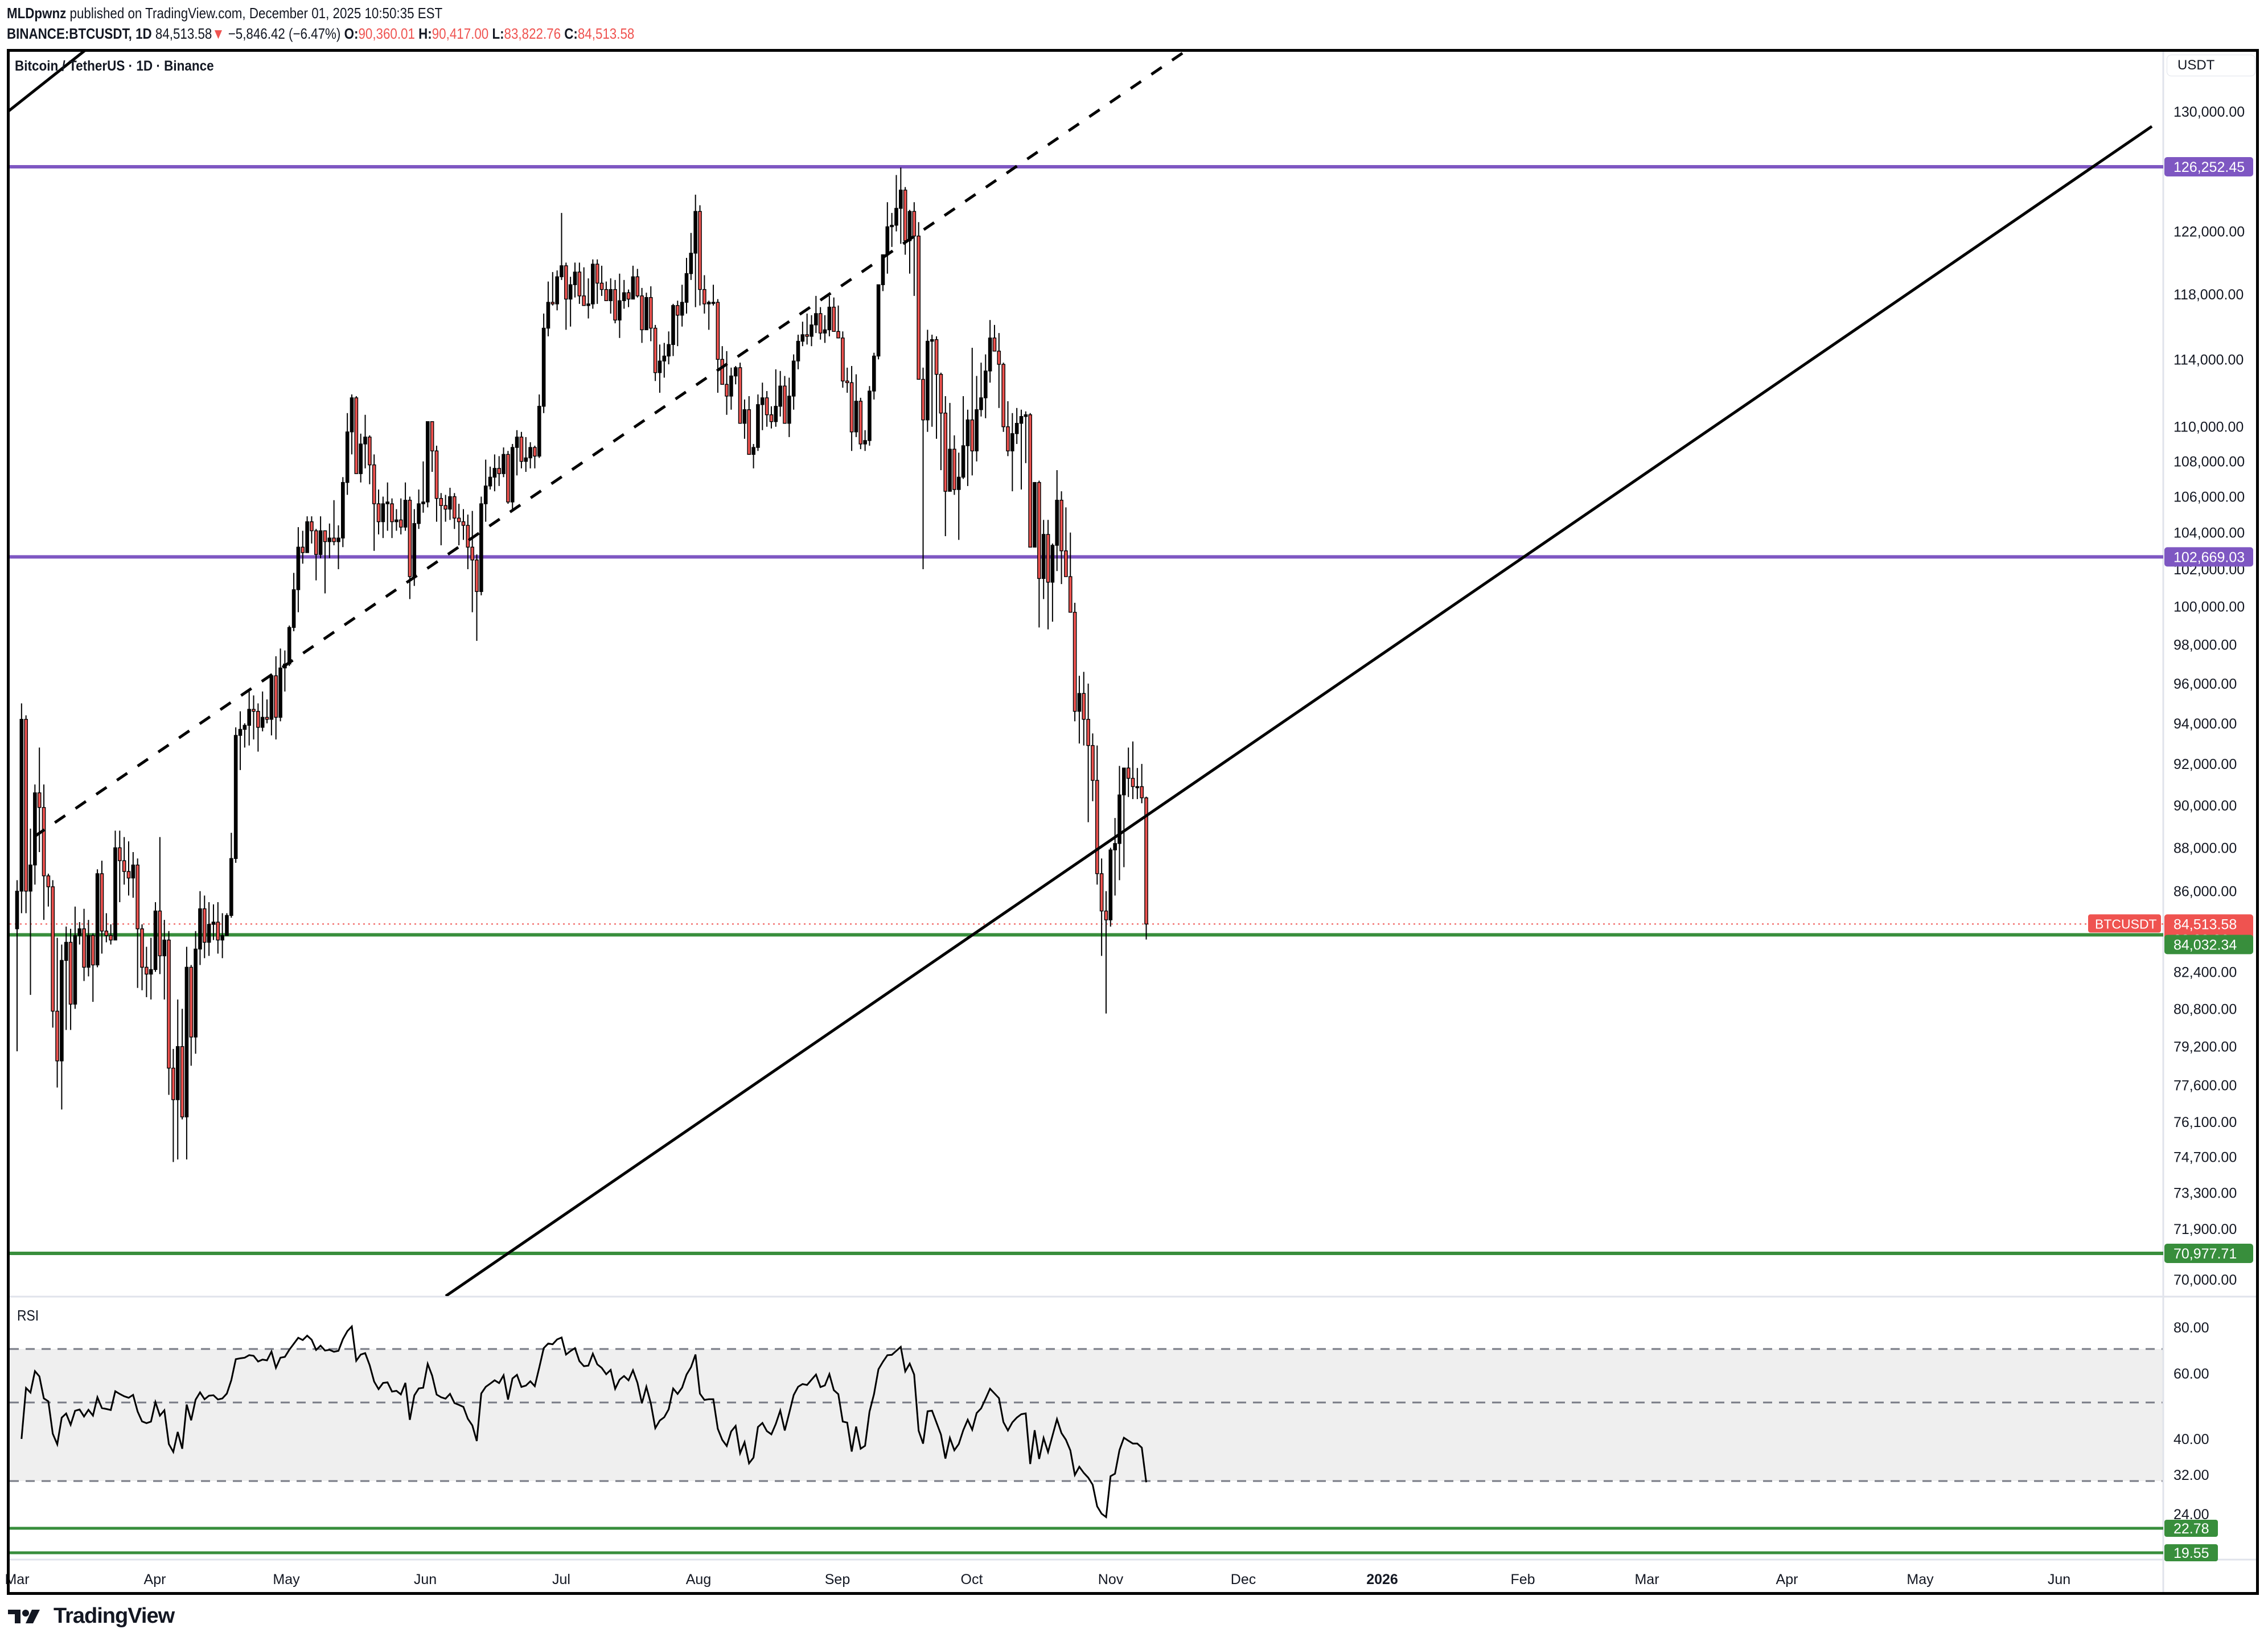  What do you see at coordinates (2205, 1085) in the screenshot?
I see `price-tick-label: 77,600.00` at bounding box center [2205, 1085].